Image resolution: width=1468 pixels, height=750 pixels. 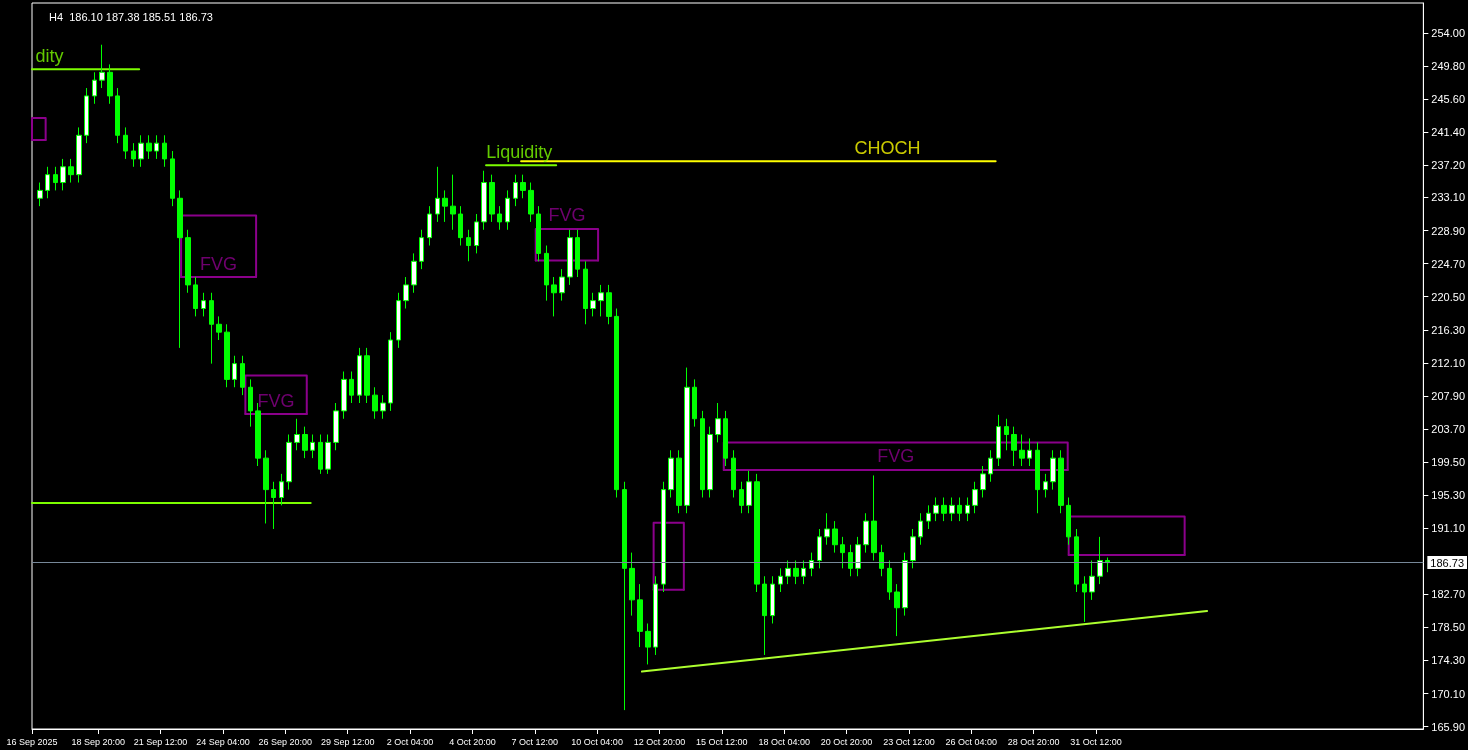 I want to click on y-tick-label: 216.30, so click(x=1448, y=329).